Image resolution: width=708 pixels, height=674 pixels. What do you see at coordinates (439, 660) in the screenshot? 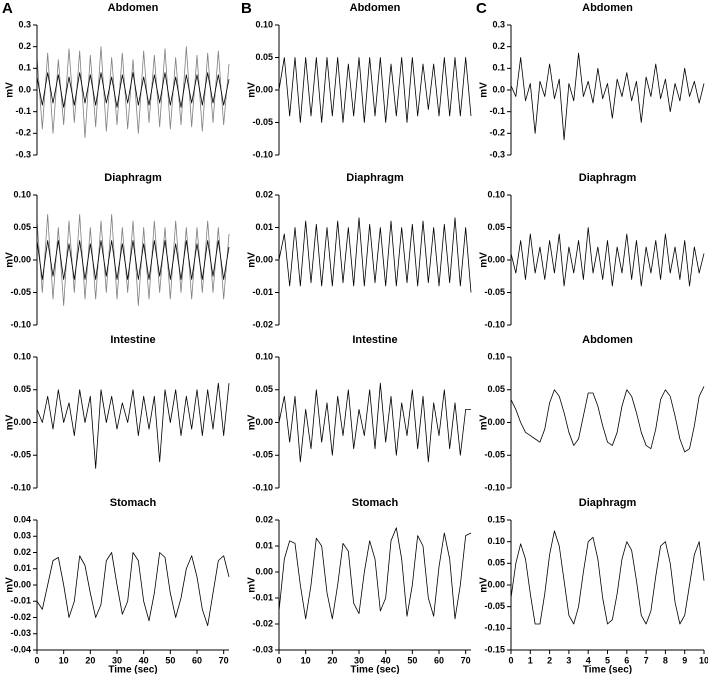
I see `x-tick-label: 60` at bounding box center [439, 660].